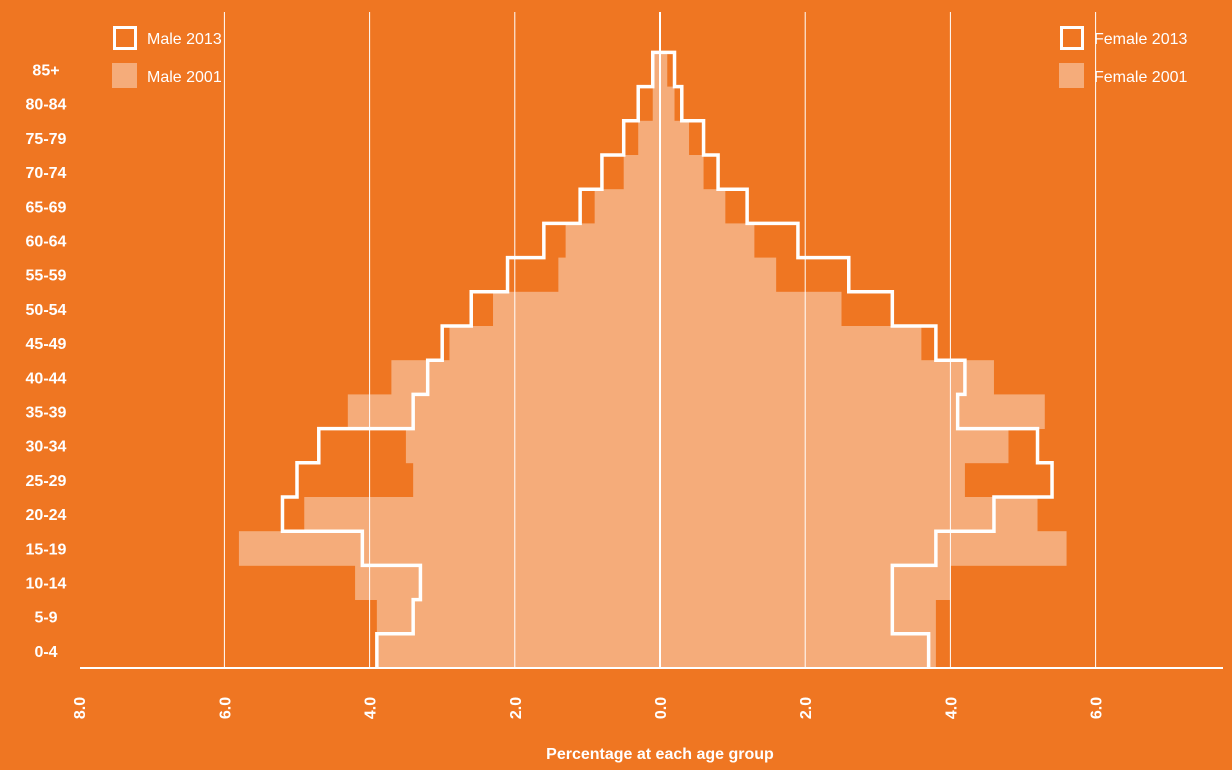 Image resolution: width=1232 pixels, height=770 pixels. I want to click on age-label-65-69: 65-69, so click(46, 207).